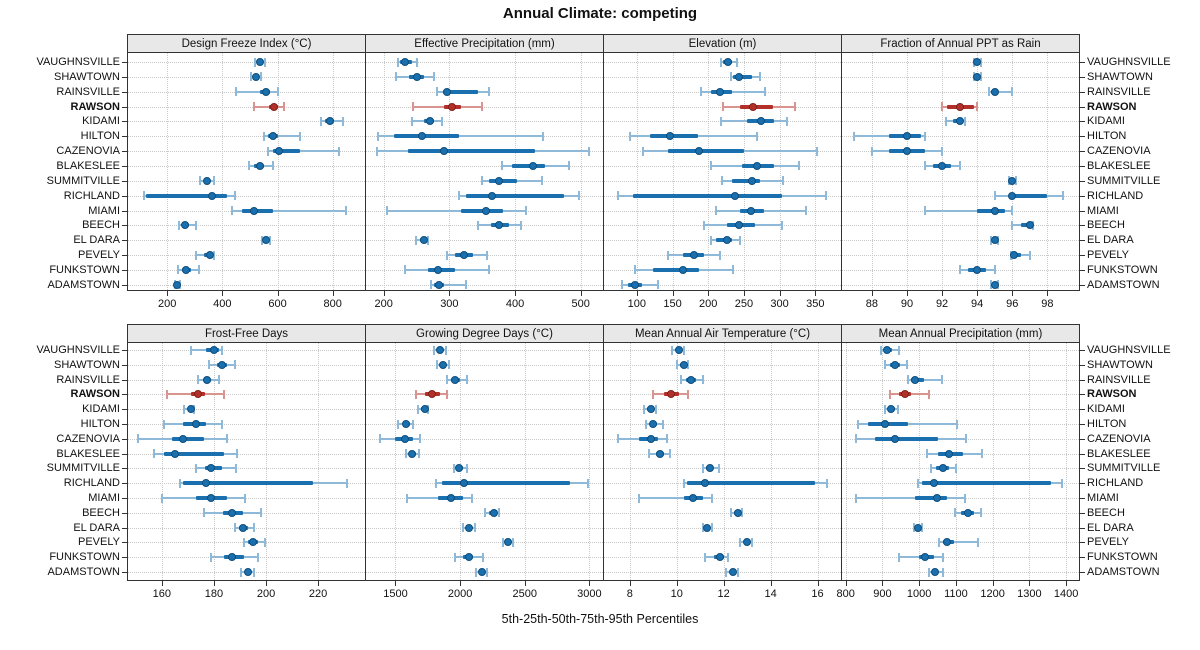 This screenshot has width=1200, height=650. Describe the element at coordinates (746, 180) in the screenshot. I see `iqr-bar-25-75-summitville` at that location.